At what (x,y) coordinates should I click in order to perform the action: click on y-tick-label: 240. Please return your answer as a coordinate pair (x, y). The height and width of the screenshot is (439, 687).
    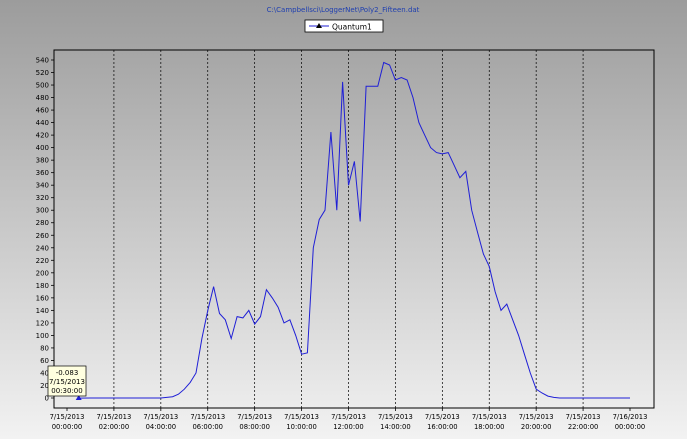
    Looking at the image, I should click on (42, 248).